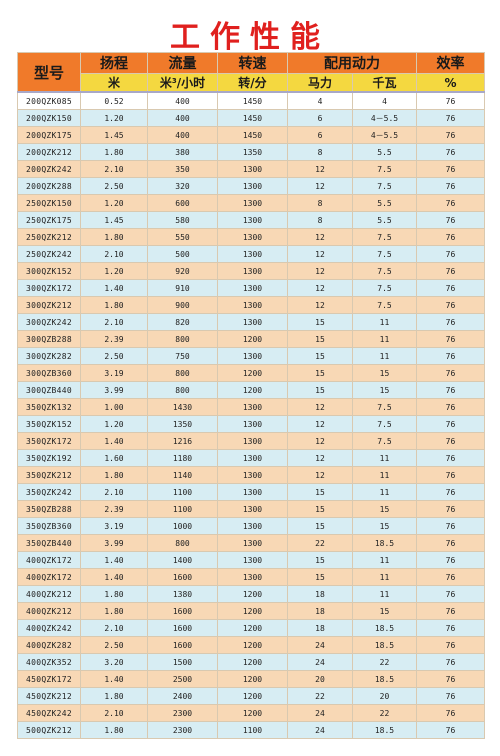 This screenshot has height=756, width=500. What do you see at coordinates (49, 679) in the screenshot?
I see `model-cell: 450QZK172` at bounding box center [49, 679].